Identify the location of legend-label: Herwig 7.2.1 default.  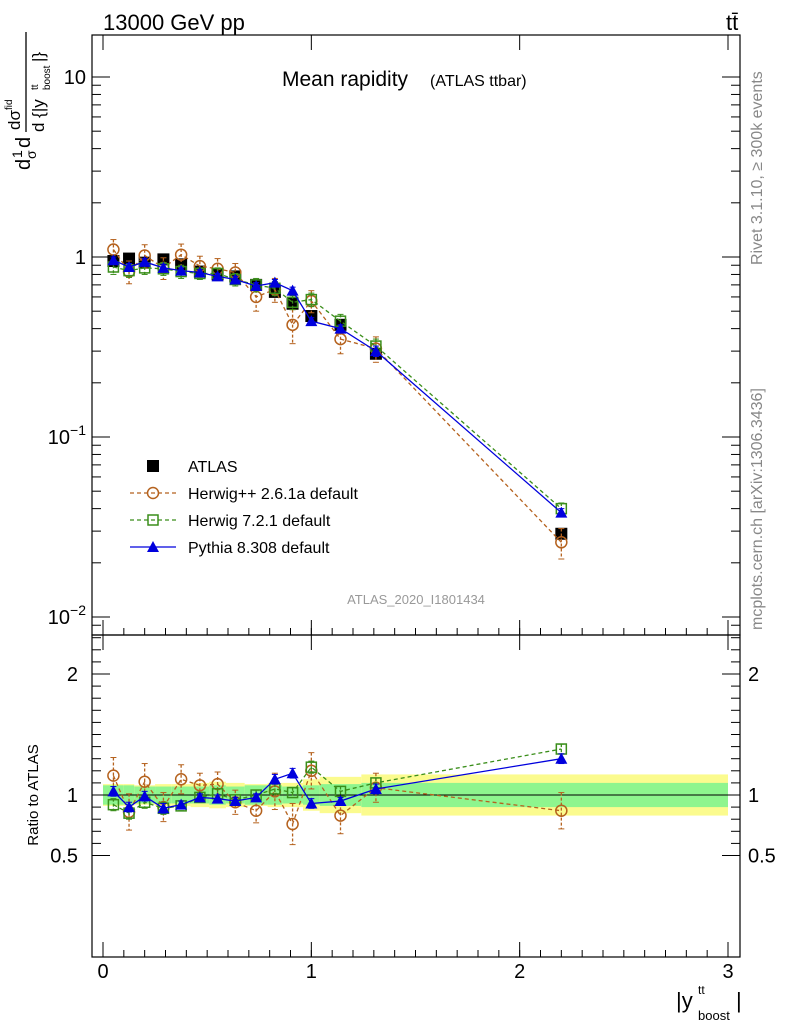
(259, 521).